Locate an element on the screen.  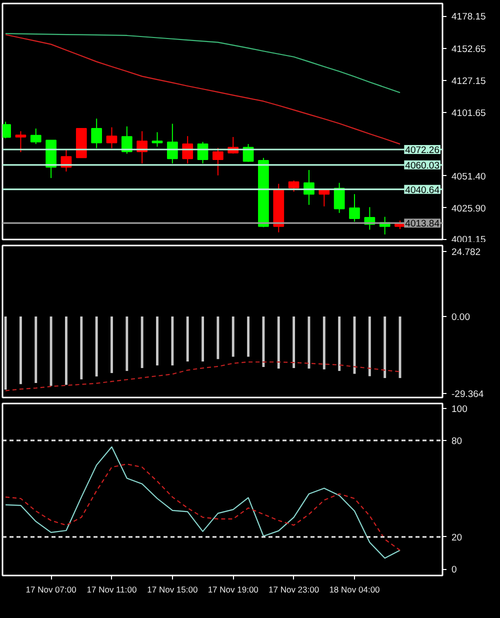
x-tick-label: 17 Nov 11:00 is located at coordinates (111, 589).